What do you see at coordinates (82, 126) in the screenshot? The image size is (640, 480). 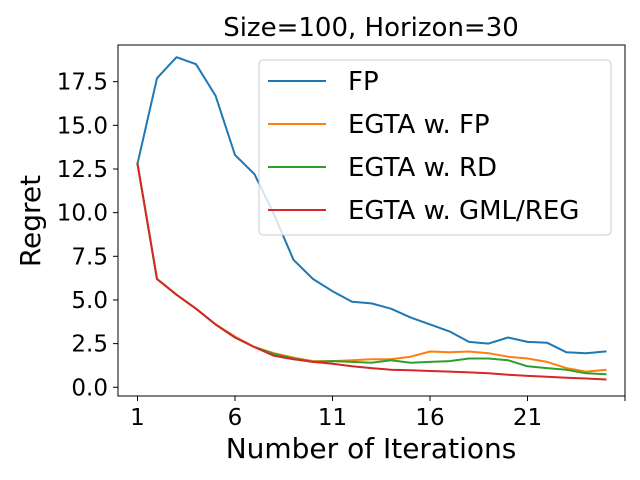 I see `y-tick-label: 15.0` at bounding box center [82, 126].